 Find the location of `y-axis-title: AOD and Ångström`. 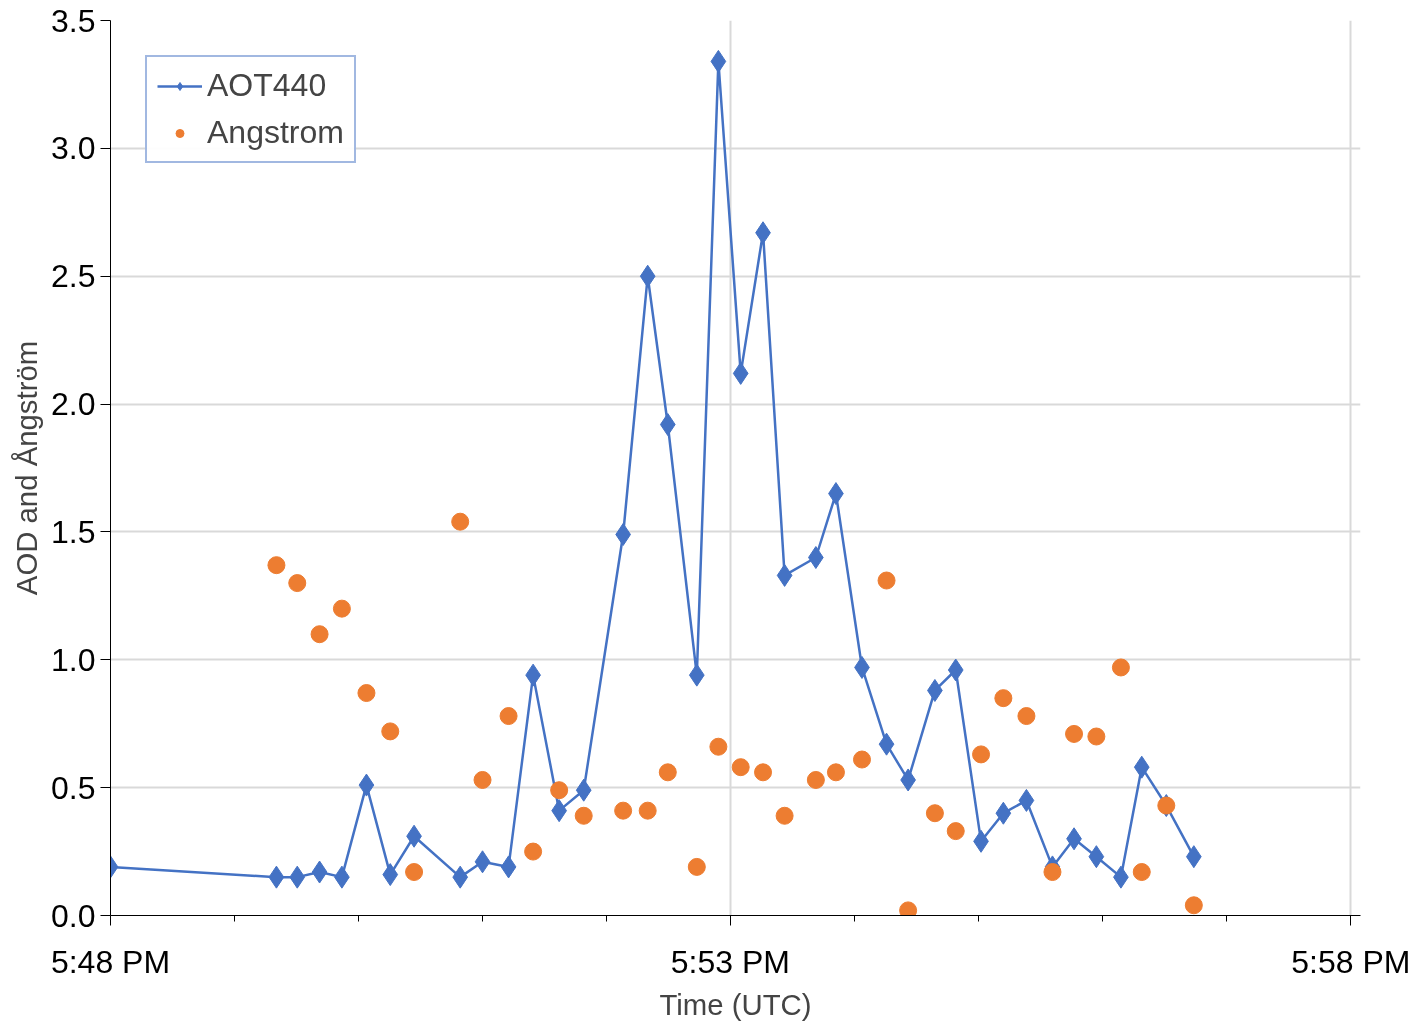

y-axis-title: AOD and Ångström is located at coordinates (27, 468).